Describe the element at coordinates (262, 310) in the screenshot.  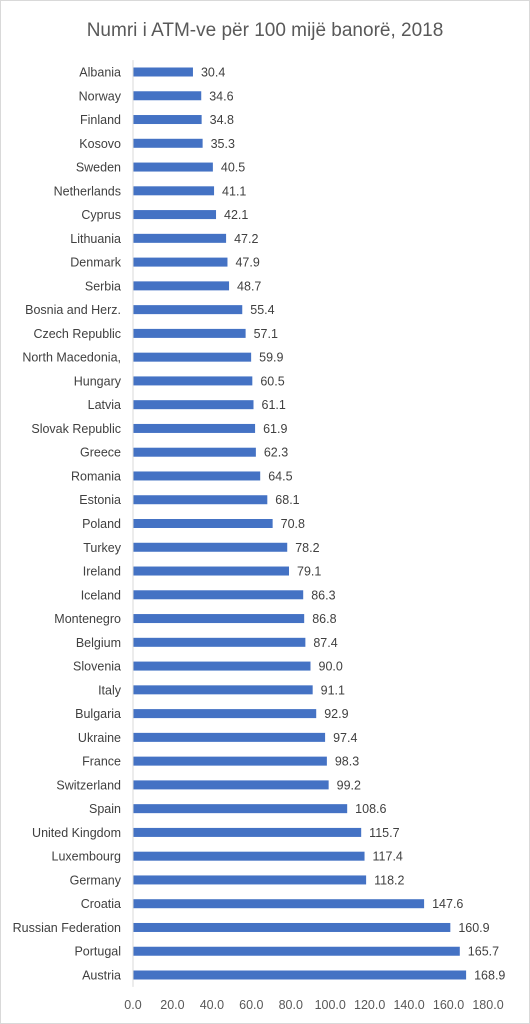
I see `data-label: 55.4` at that location.